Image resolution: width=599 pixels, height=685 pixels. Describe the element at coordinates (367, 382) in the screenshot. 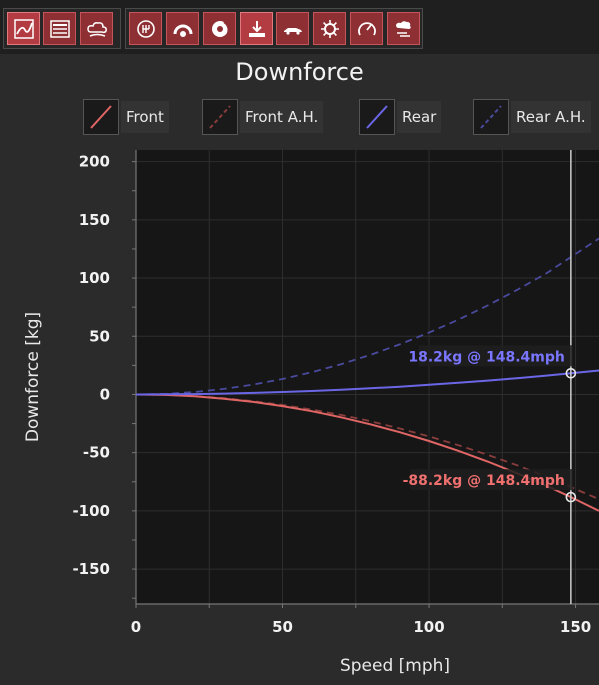

I see `series-line-rear` at that location.